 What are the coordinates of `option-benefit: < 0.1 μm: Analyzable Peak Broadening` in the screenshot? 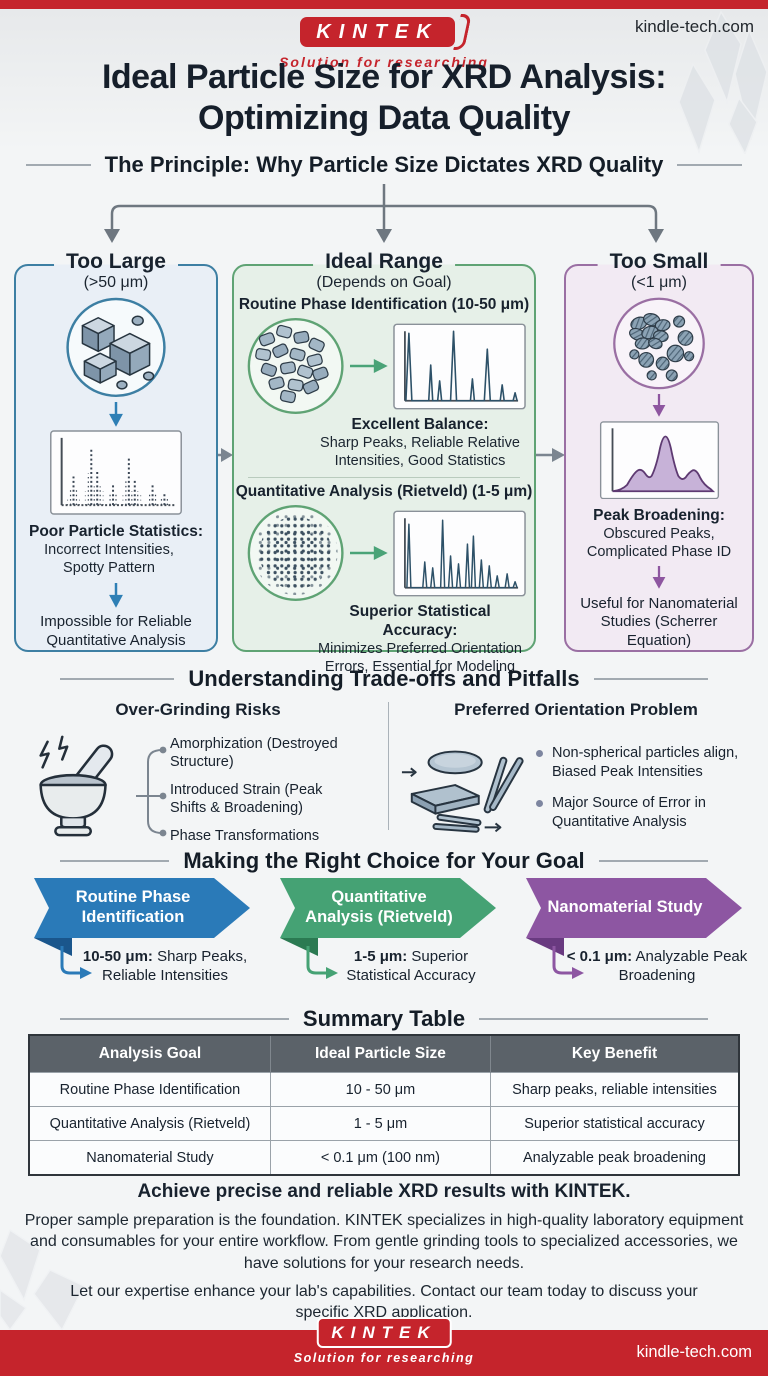 It's located at (657, 967).